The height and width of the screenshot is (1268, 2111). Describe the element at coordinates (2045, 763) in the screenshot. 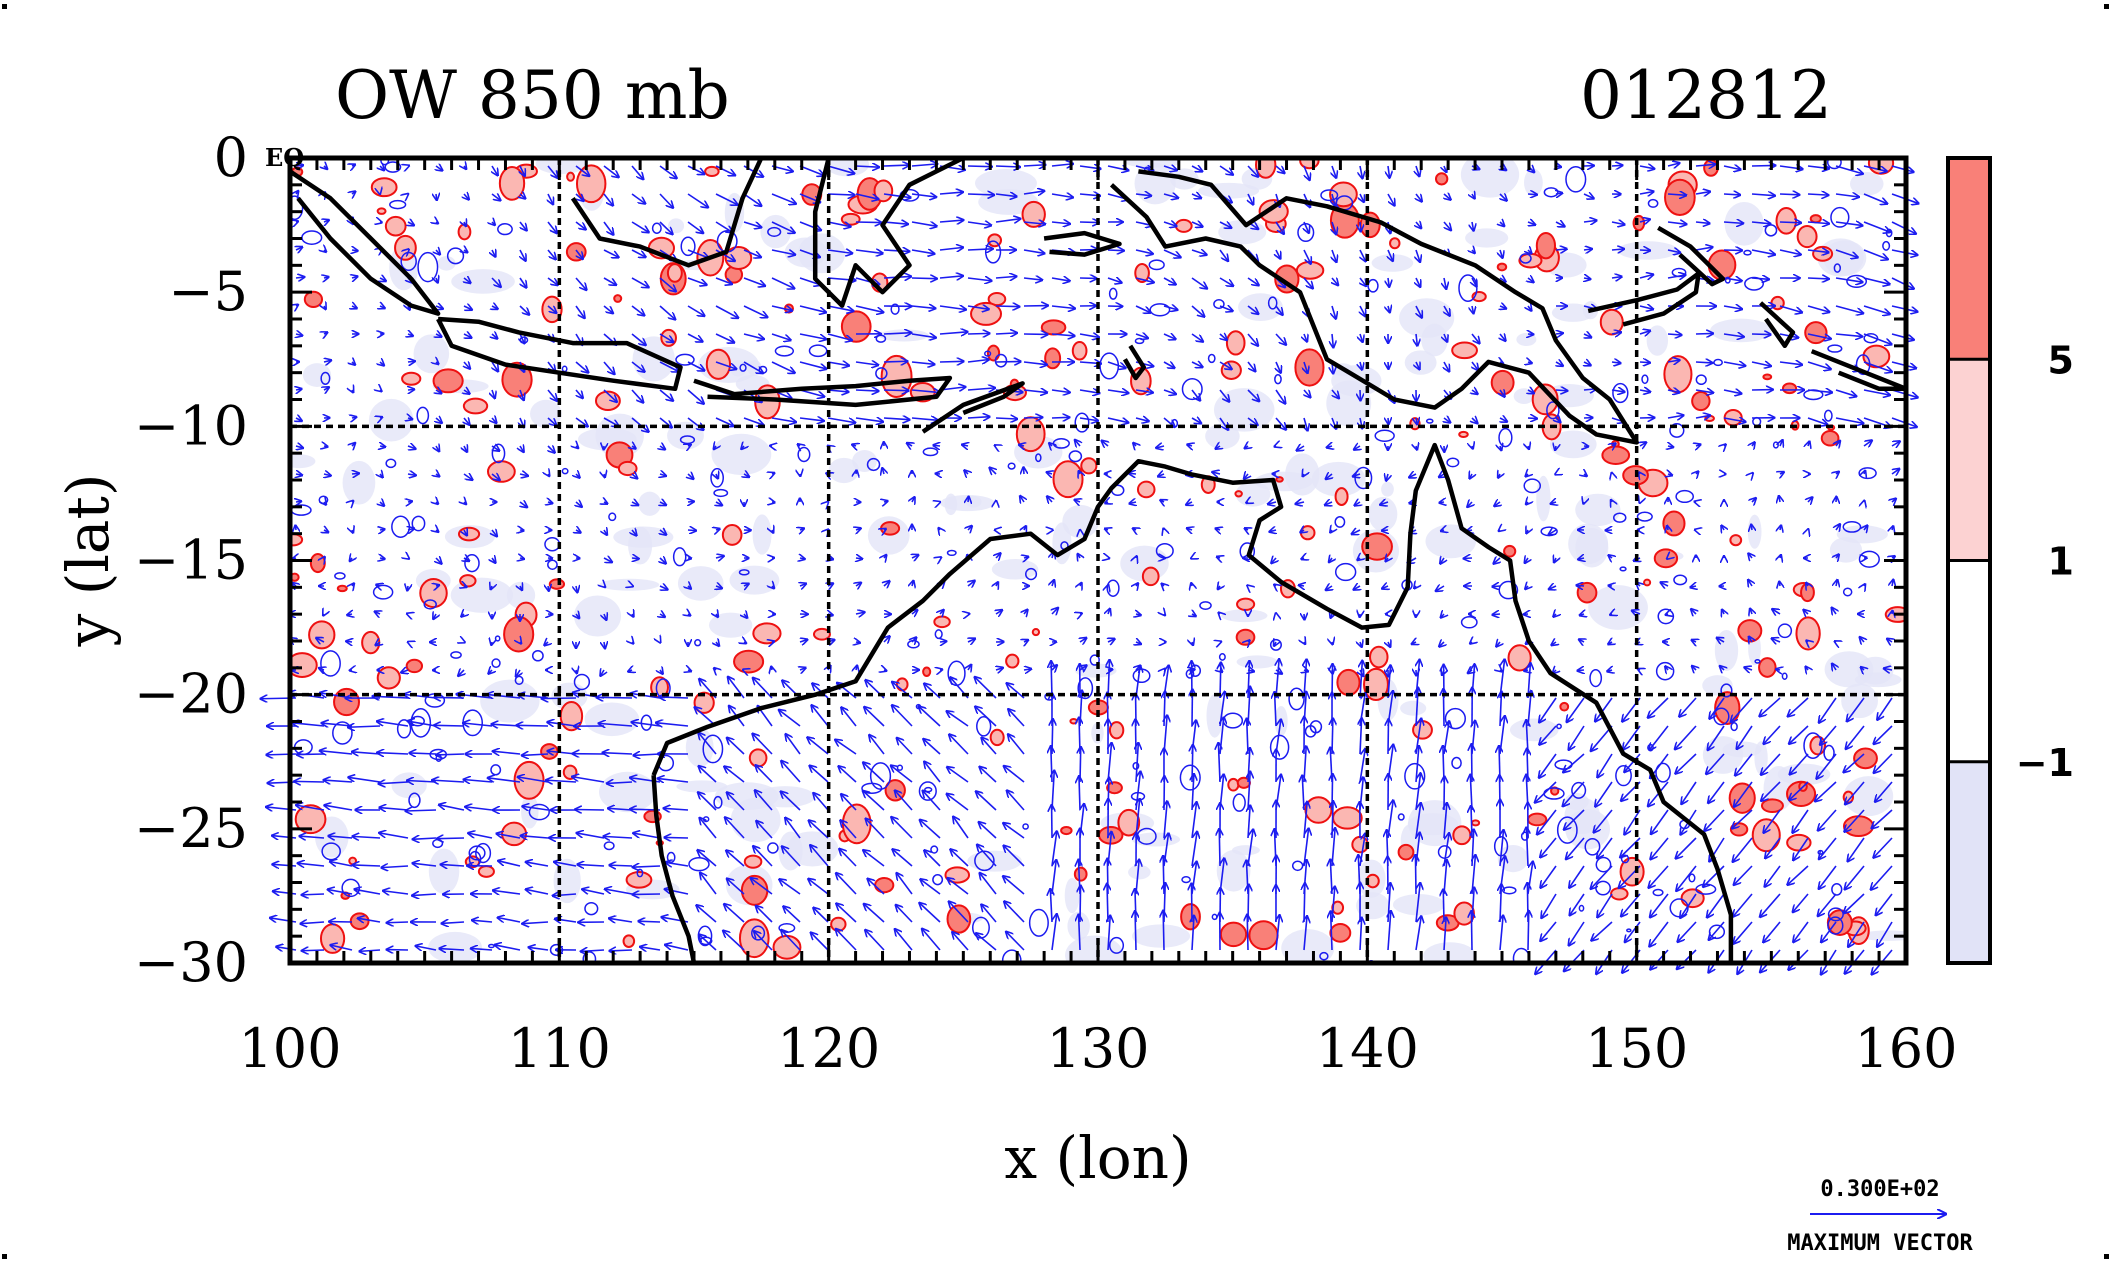

I see `colorbar-label: −1` at that location.